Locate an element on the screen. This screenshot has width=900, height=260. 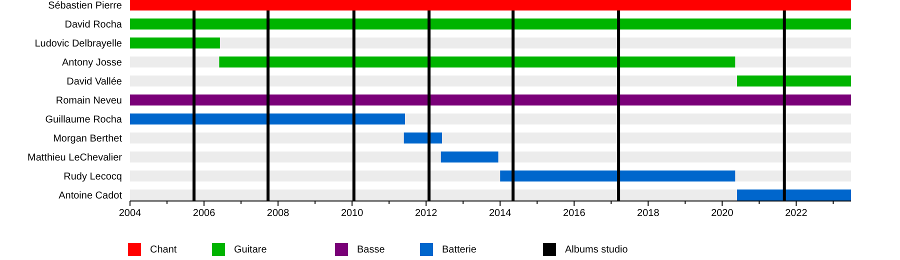
x-tick-label: 2012 is located at coordinates (426, 213).